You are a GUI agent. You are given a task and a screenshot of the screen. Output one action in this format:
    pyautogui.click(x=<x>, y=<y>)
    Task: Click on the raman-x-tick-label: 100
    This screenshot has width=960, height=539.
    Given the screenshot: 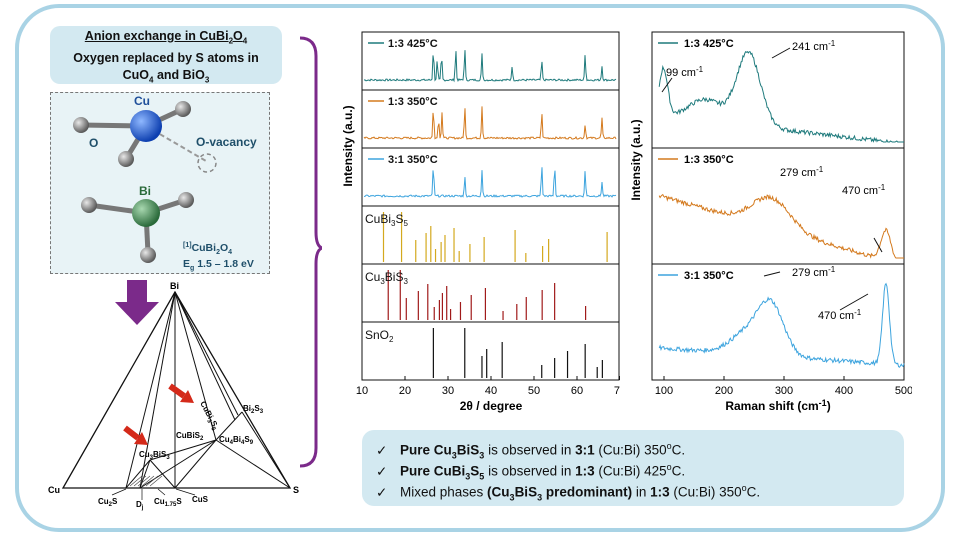 What is the action you would take?
    pyautogui.click(x=664, y=391)
    